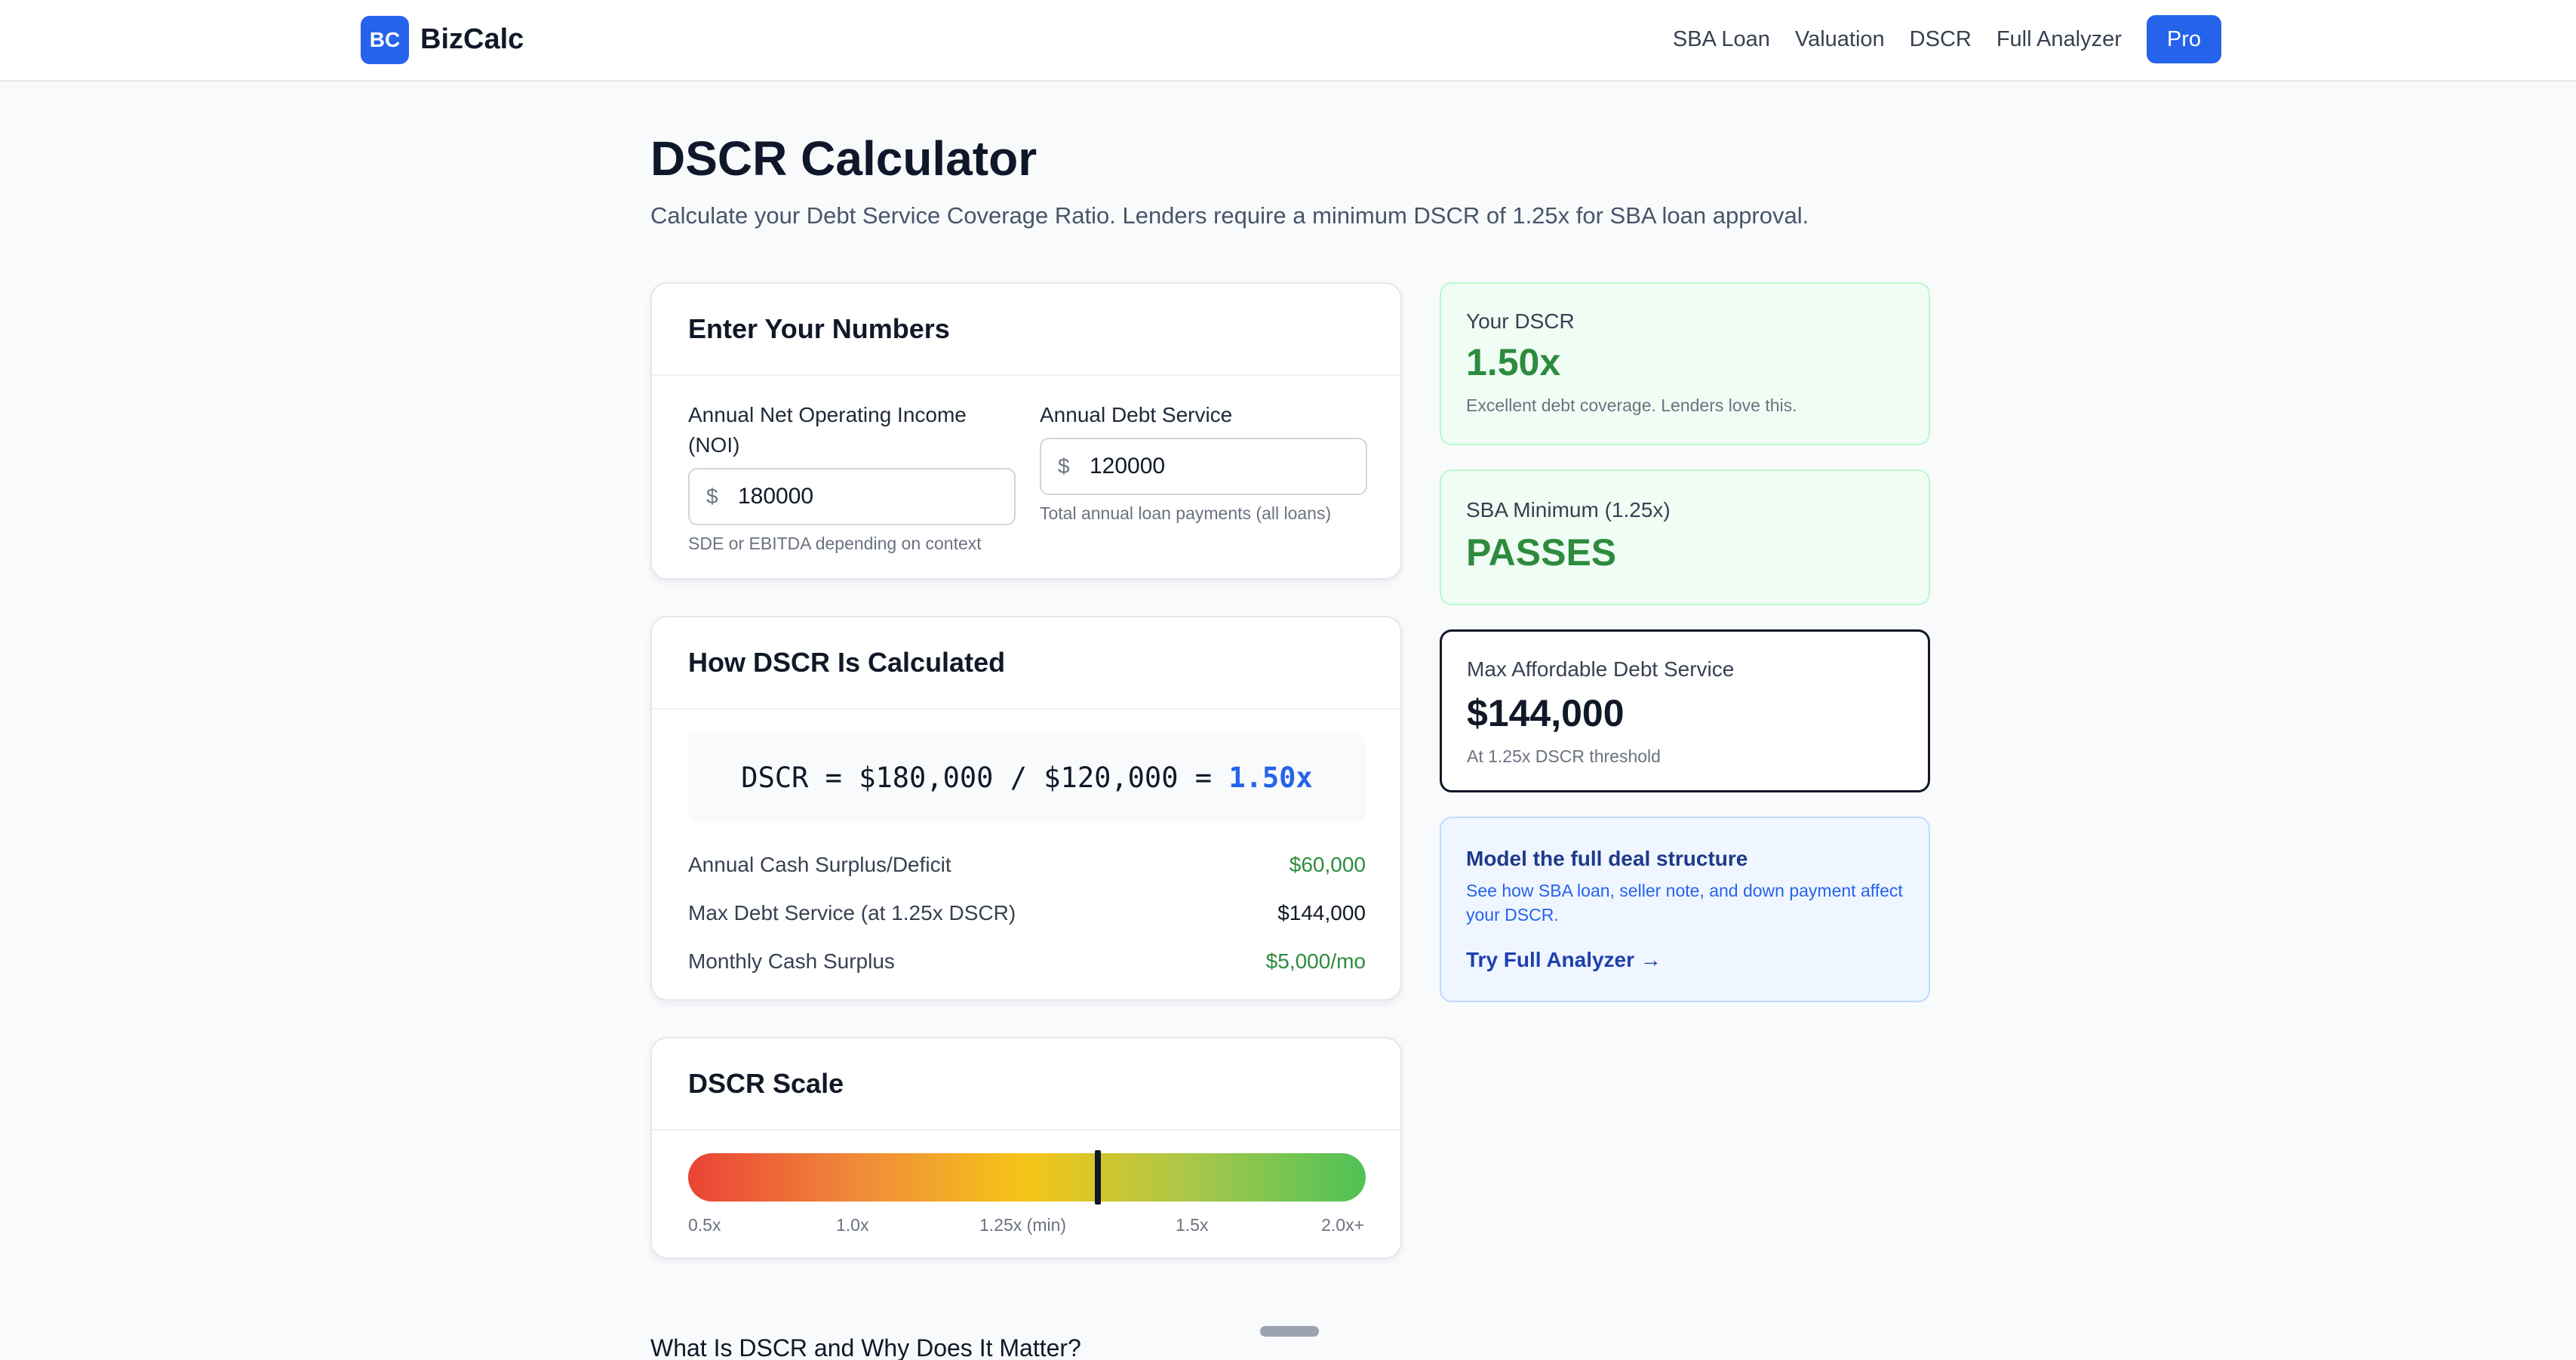 The height and width of the screenshot is (1360, 2576). Describe the element at coordinates (712, 496) in the screenshot. I see `noi-currency: $` at that location.